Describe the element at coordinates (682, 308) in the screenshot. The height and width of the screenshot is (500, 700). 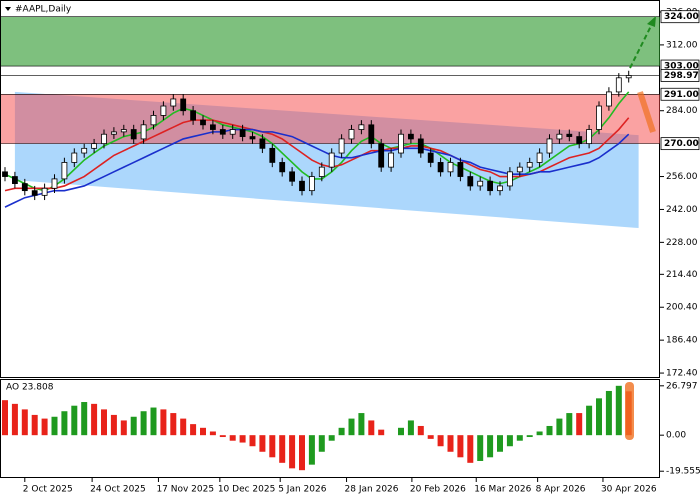
I see `y-tick-label: 200.40` at that location.